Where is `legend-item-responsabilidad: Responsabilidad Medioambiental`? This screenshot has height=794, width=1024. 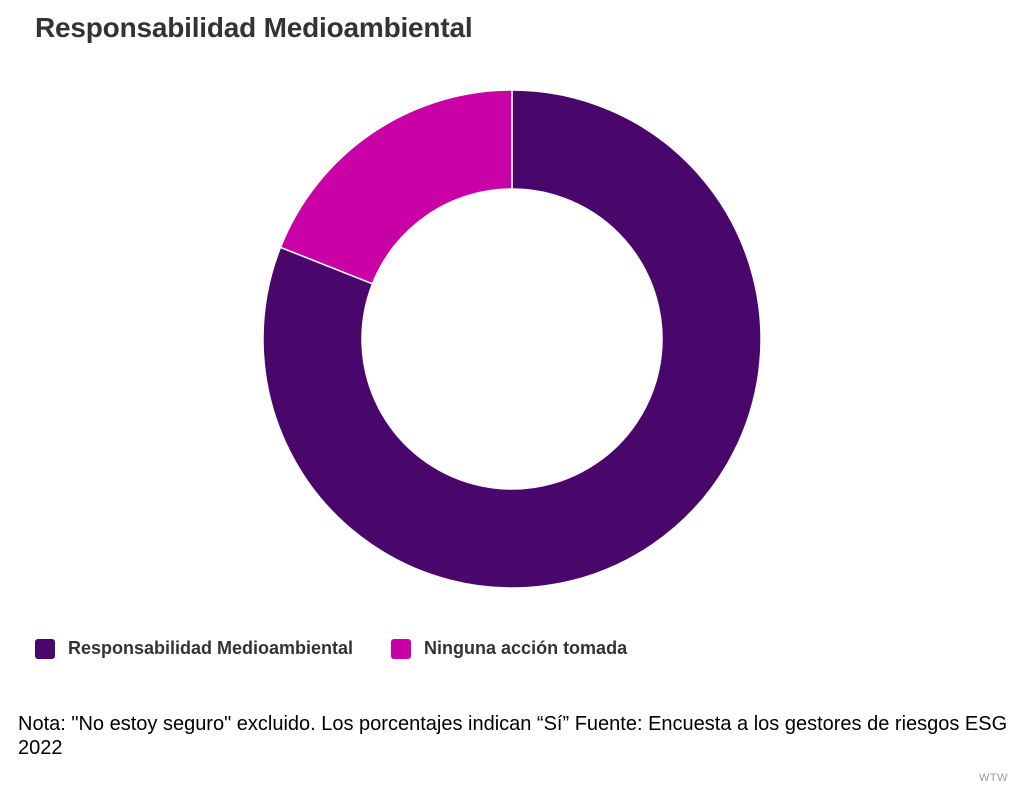 legend-item-responsabilidad: Responsabilidad Medioambiental is located at coordinates (194, 648).